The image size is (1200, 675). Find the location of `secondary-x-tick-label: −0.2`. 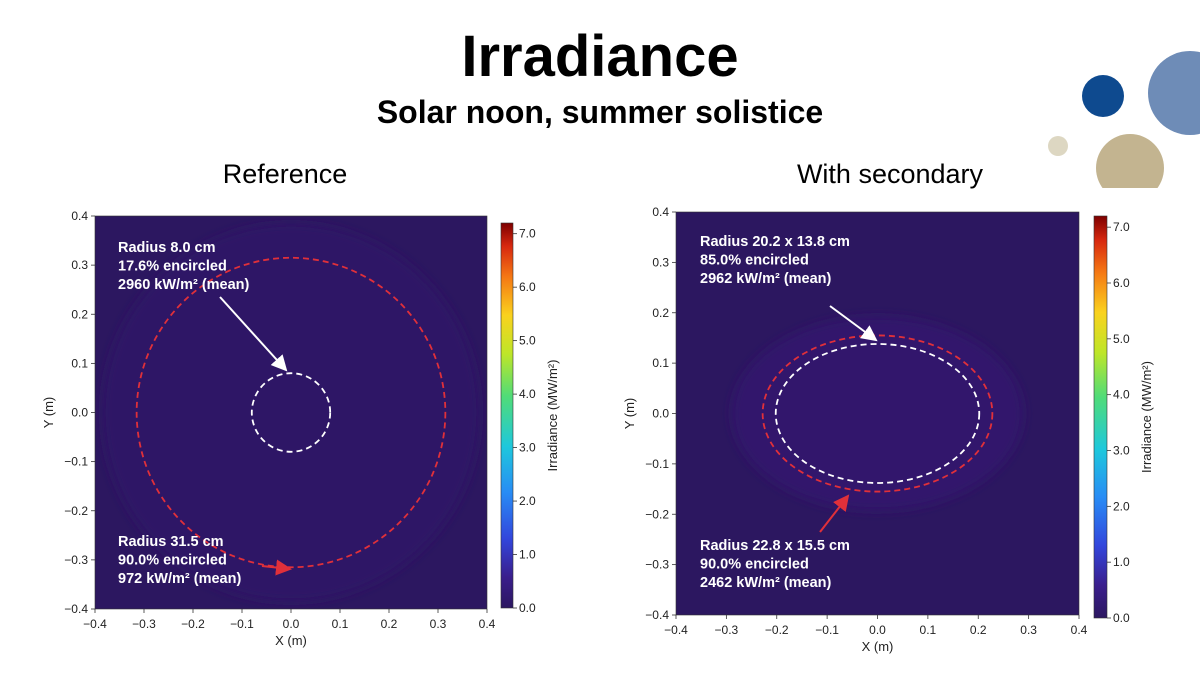

secondary-x-tick-label: −0.2 is located at coordinates (777, 630).